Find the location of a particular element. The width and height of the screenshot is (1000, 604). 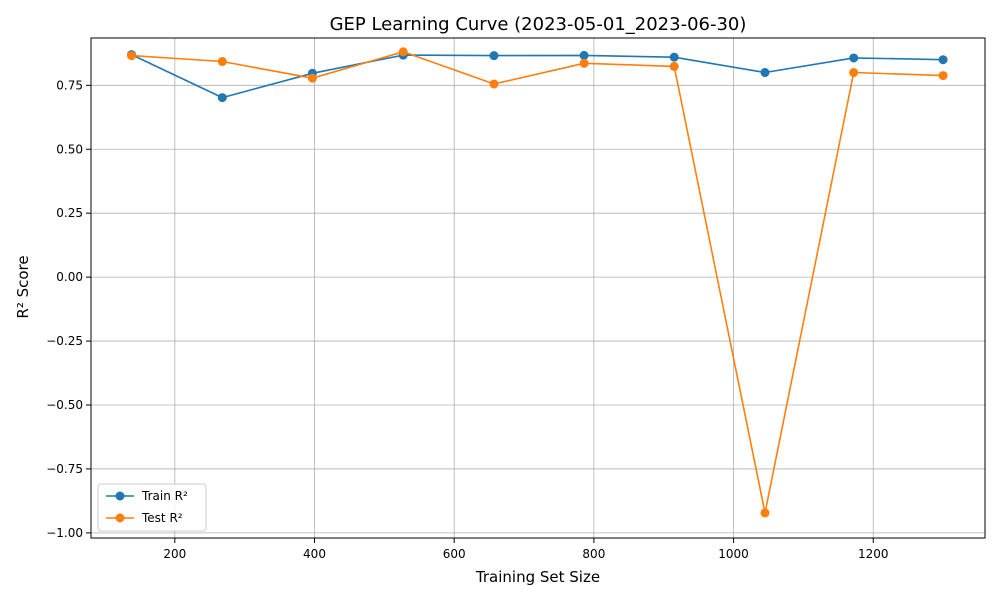

y-tick-label: 0.50 is located at coordinates (69, 149).